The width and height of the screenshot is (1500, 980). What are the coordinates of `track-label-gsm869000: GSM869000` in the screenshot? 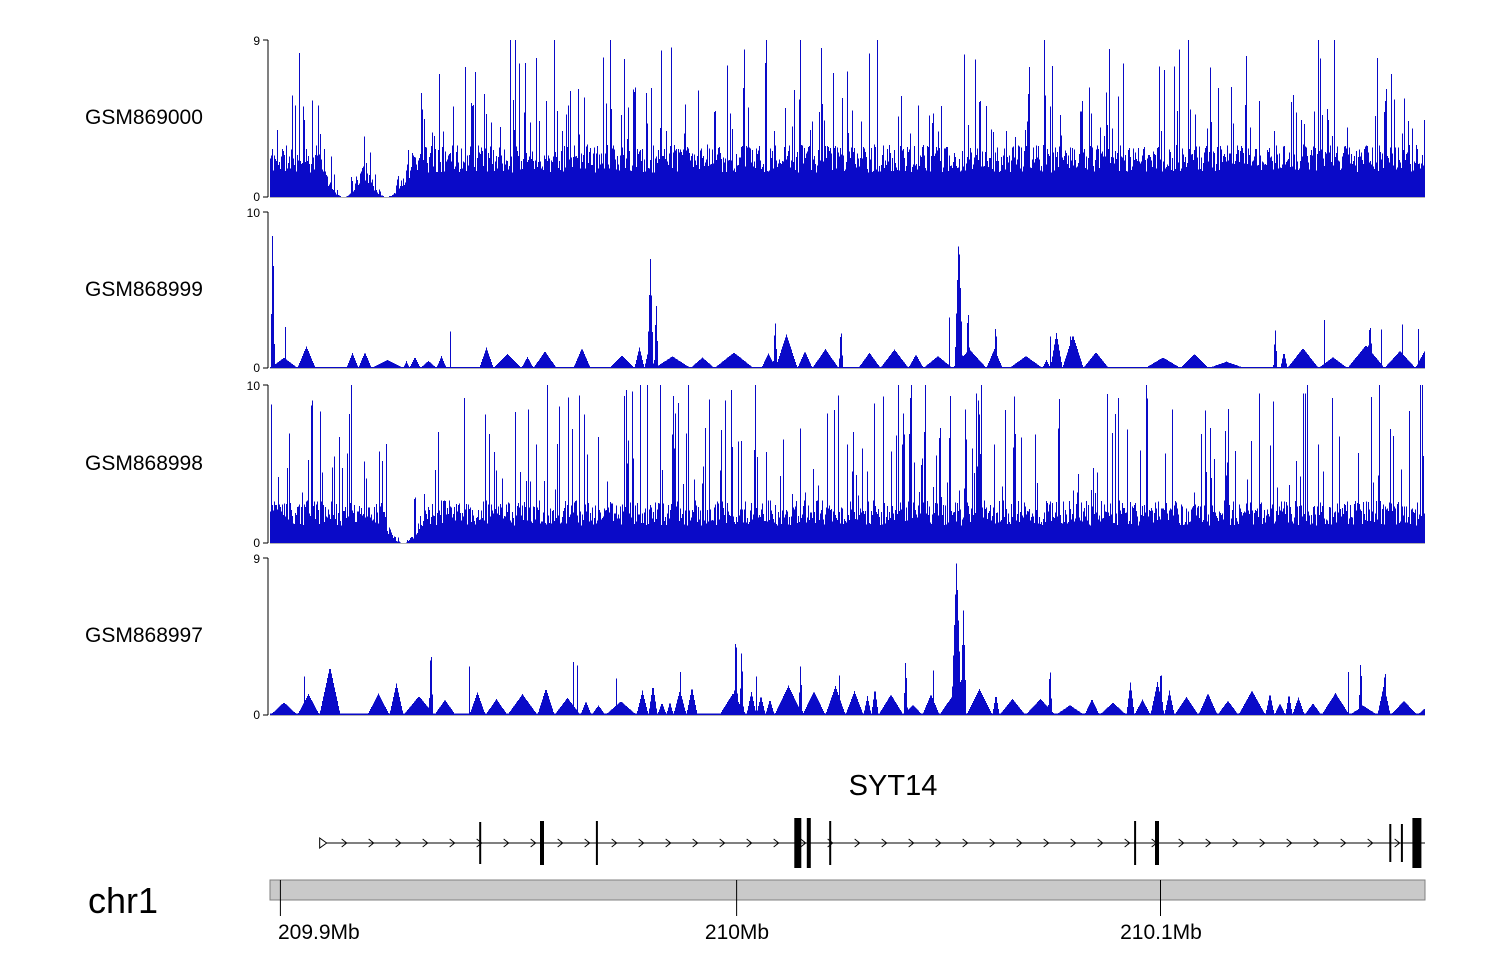 It's located at (144, 117).